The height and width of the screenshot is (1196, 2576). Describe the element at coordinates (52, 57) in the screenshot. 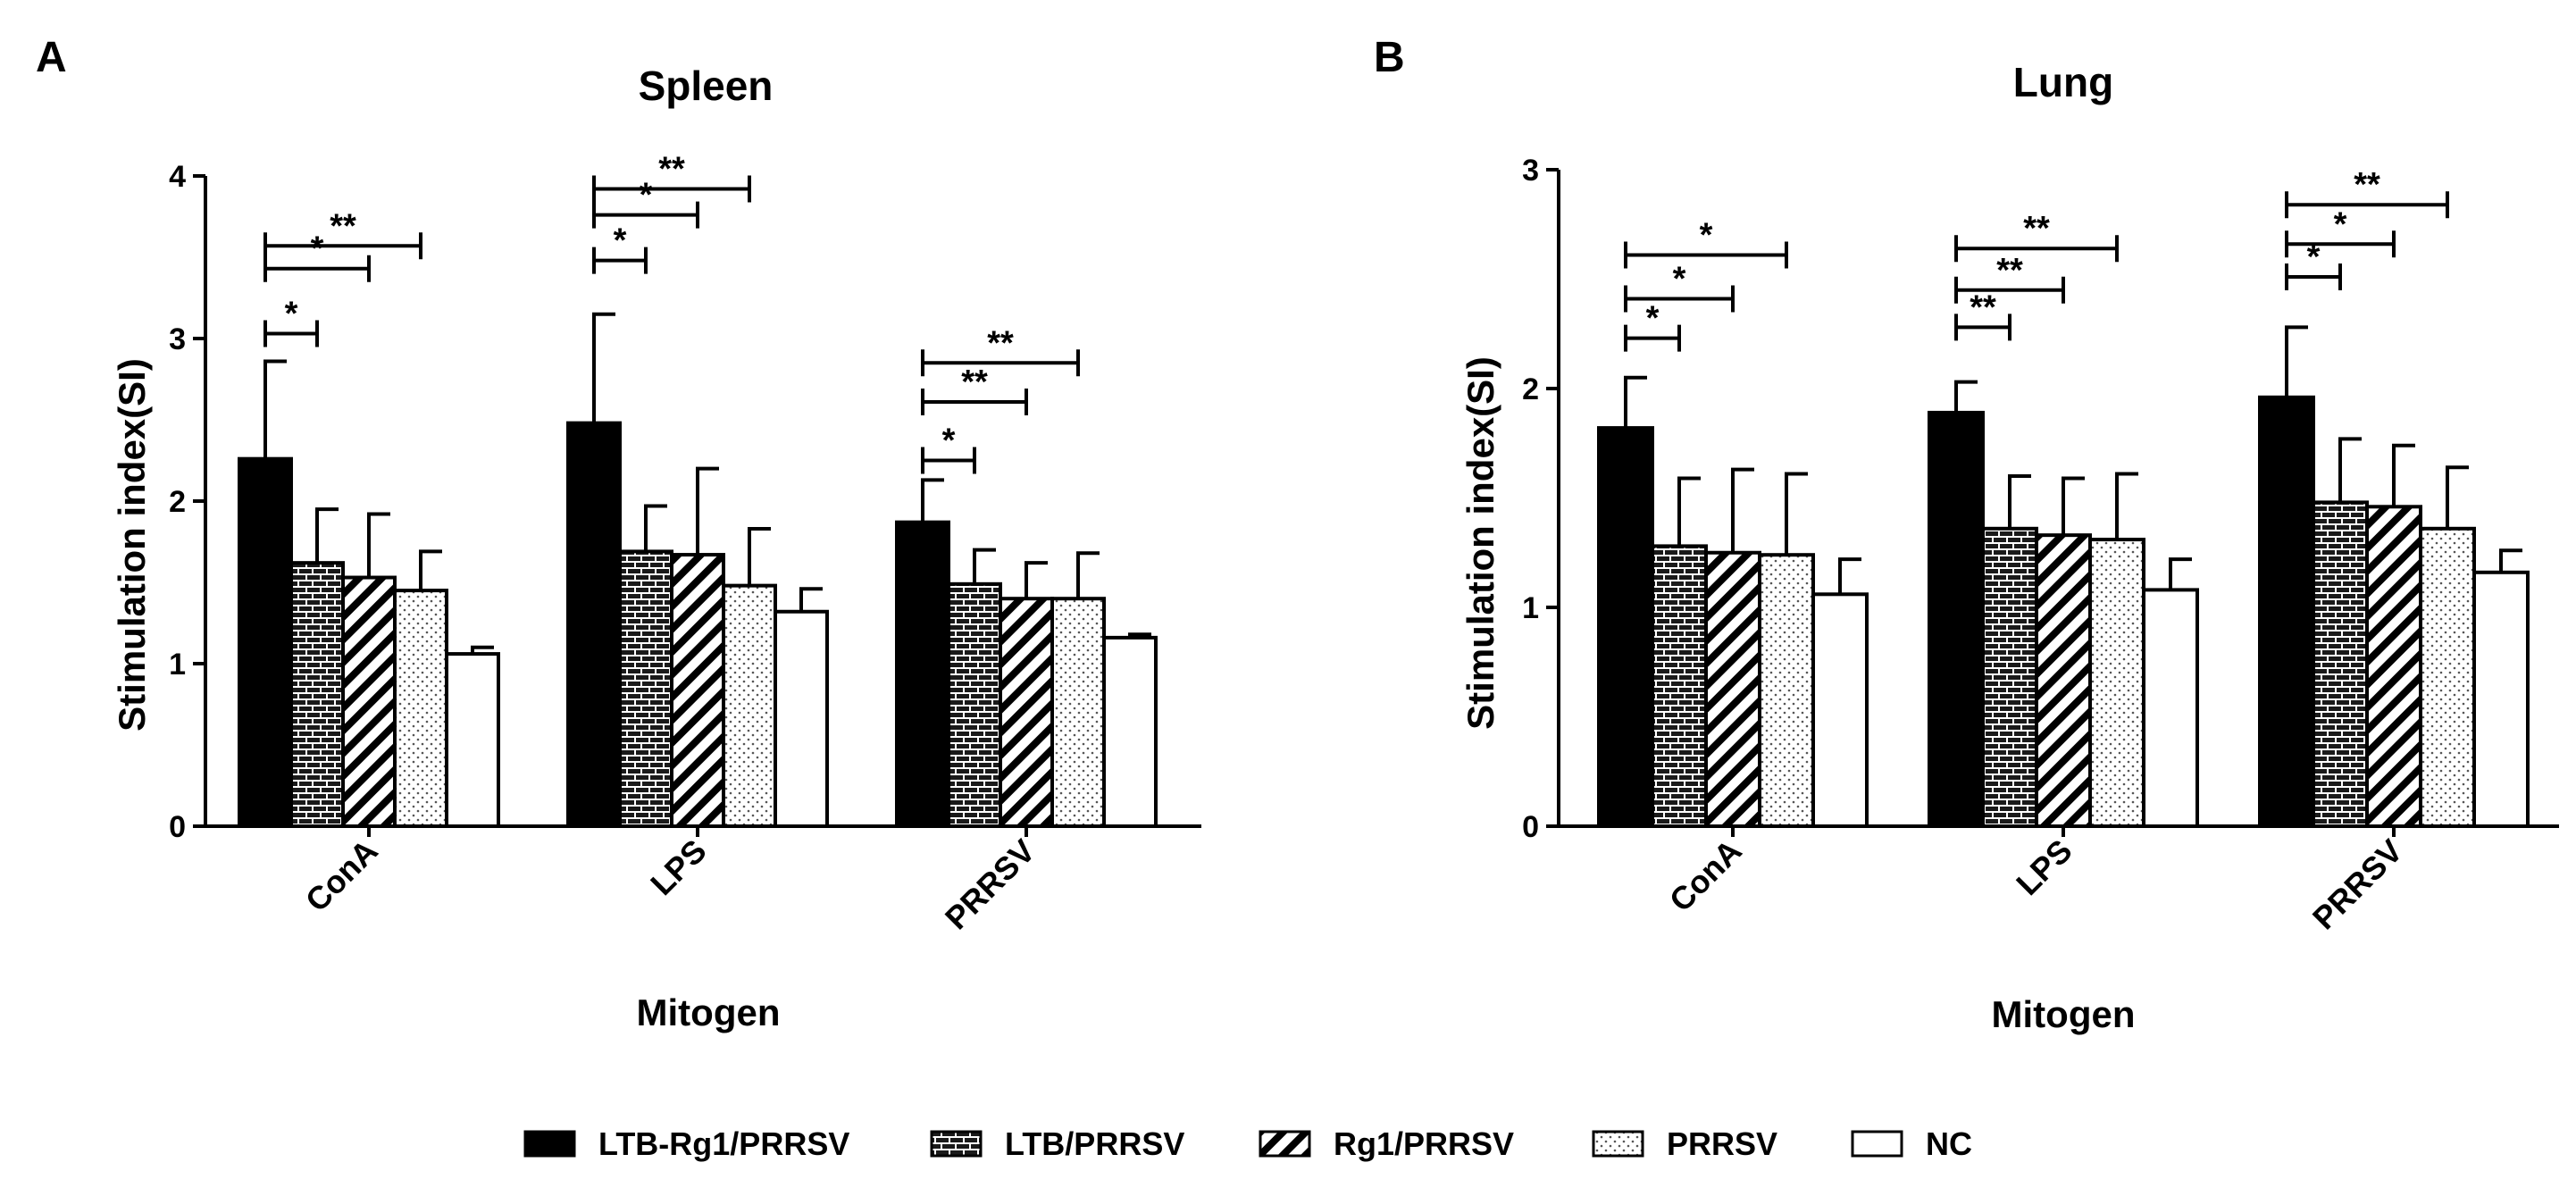

I see `panel-letter-a: A` at that location.